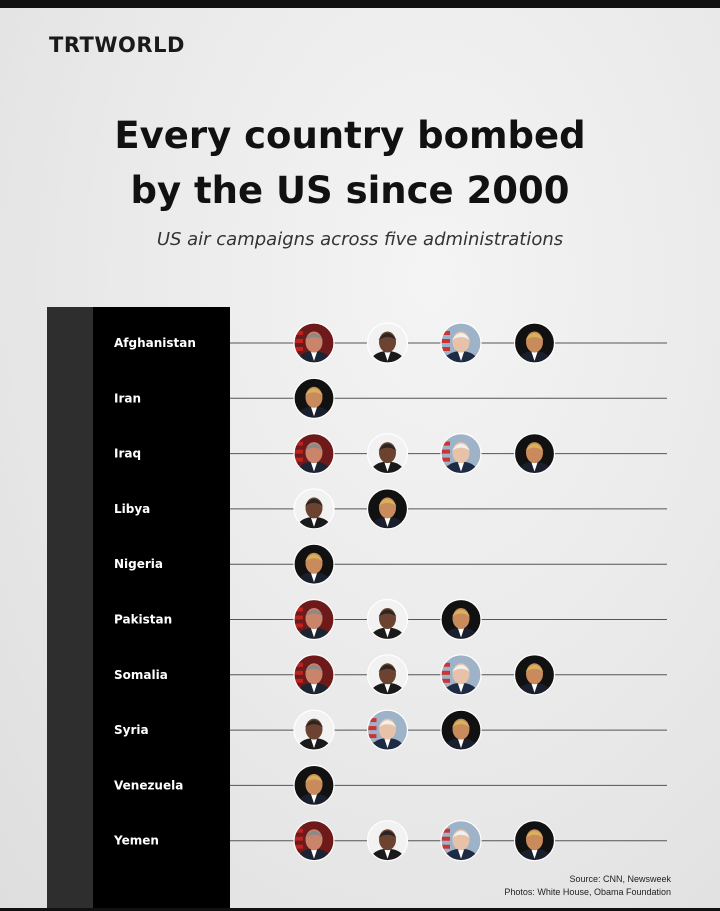  I want to click on country-label: Pakistan, so click(143, 620).